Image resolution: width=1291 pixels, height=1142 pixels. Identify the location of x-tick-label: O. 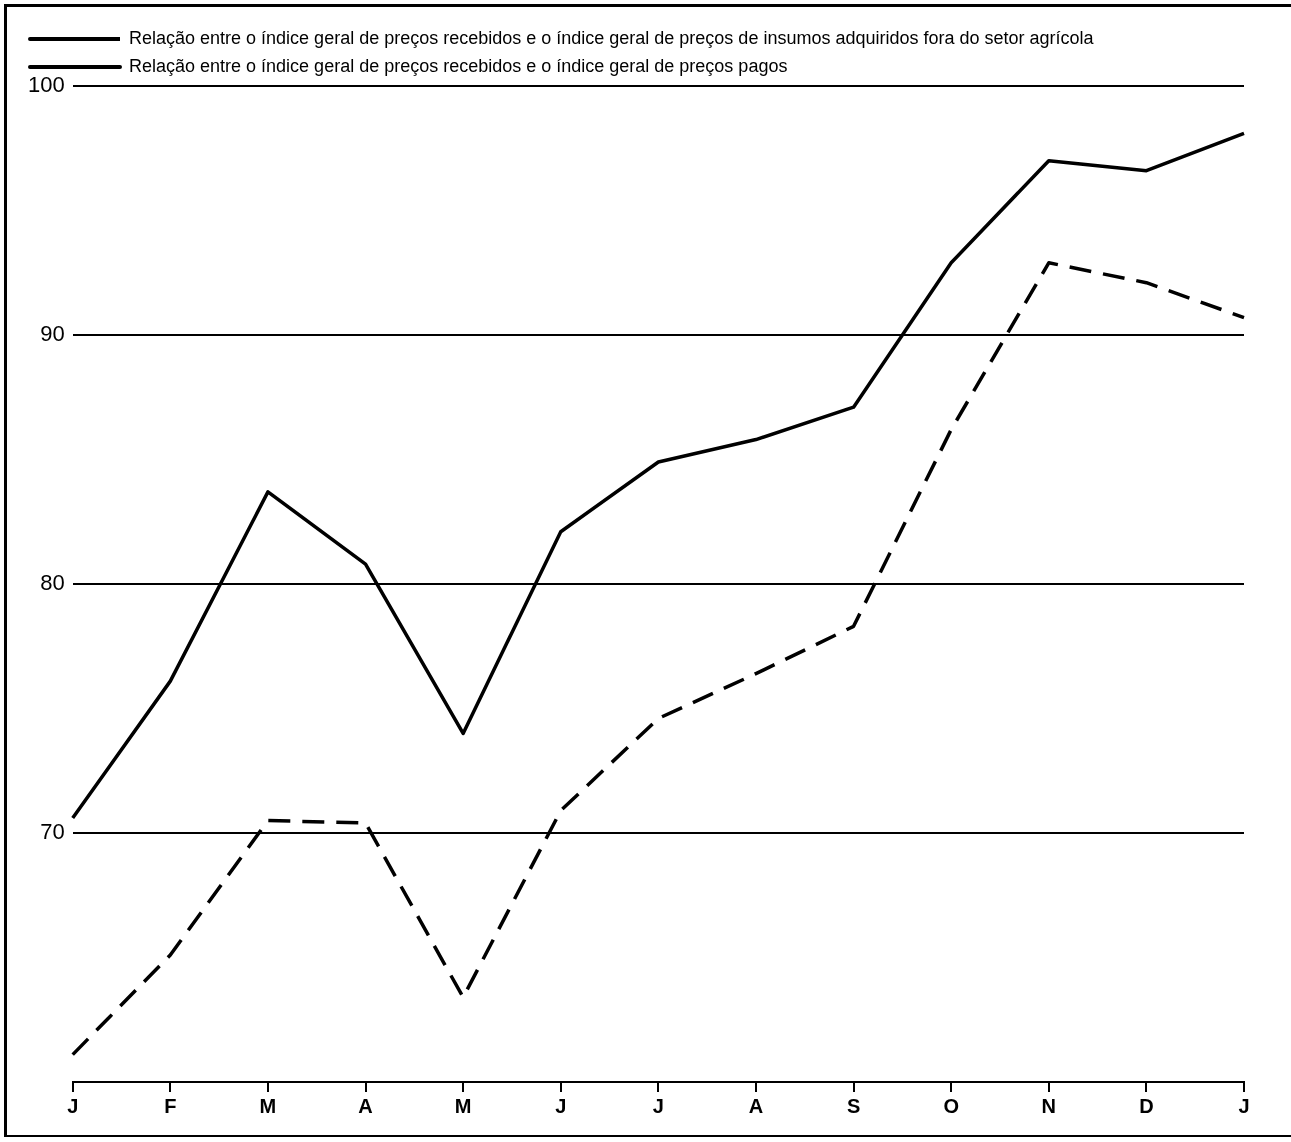
(951, 1105).